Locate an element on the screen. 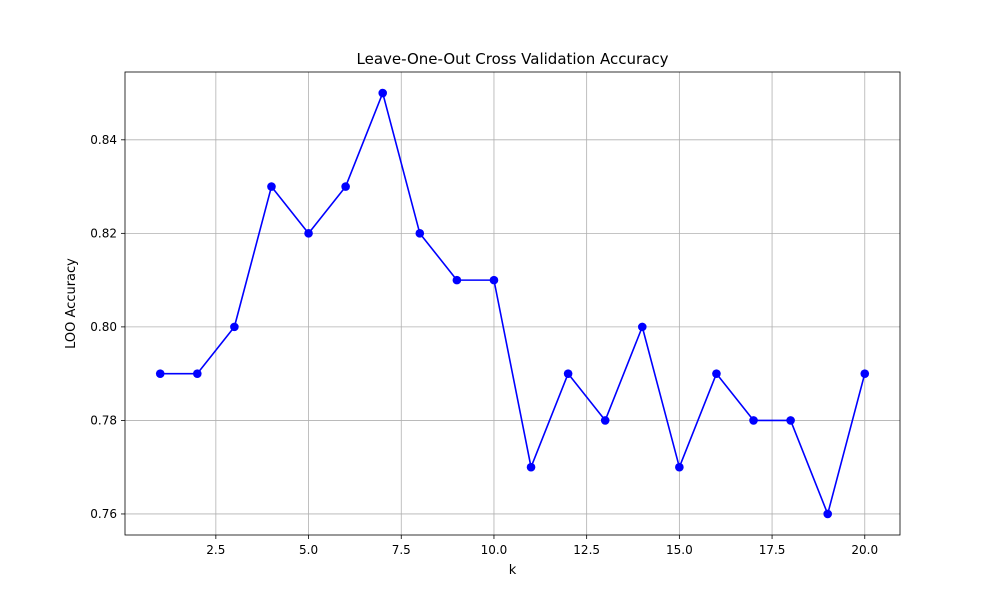 The image size is (1000, 600). x-tick-label: 17.5 is located at coordinates (772, 550).